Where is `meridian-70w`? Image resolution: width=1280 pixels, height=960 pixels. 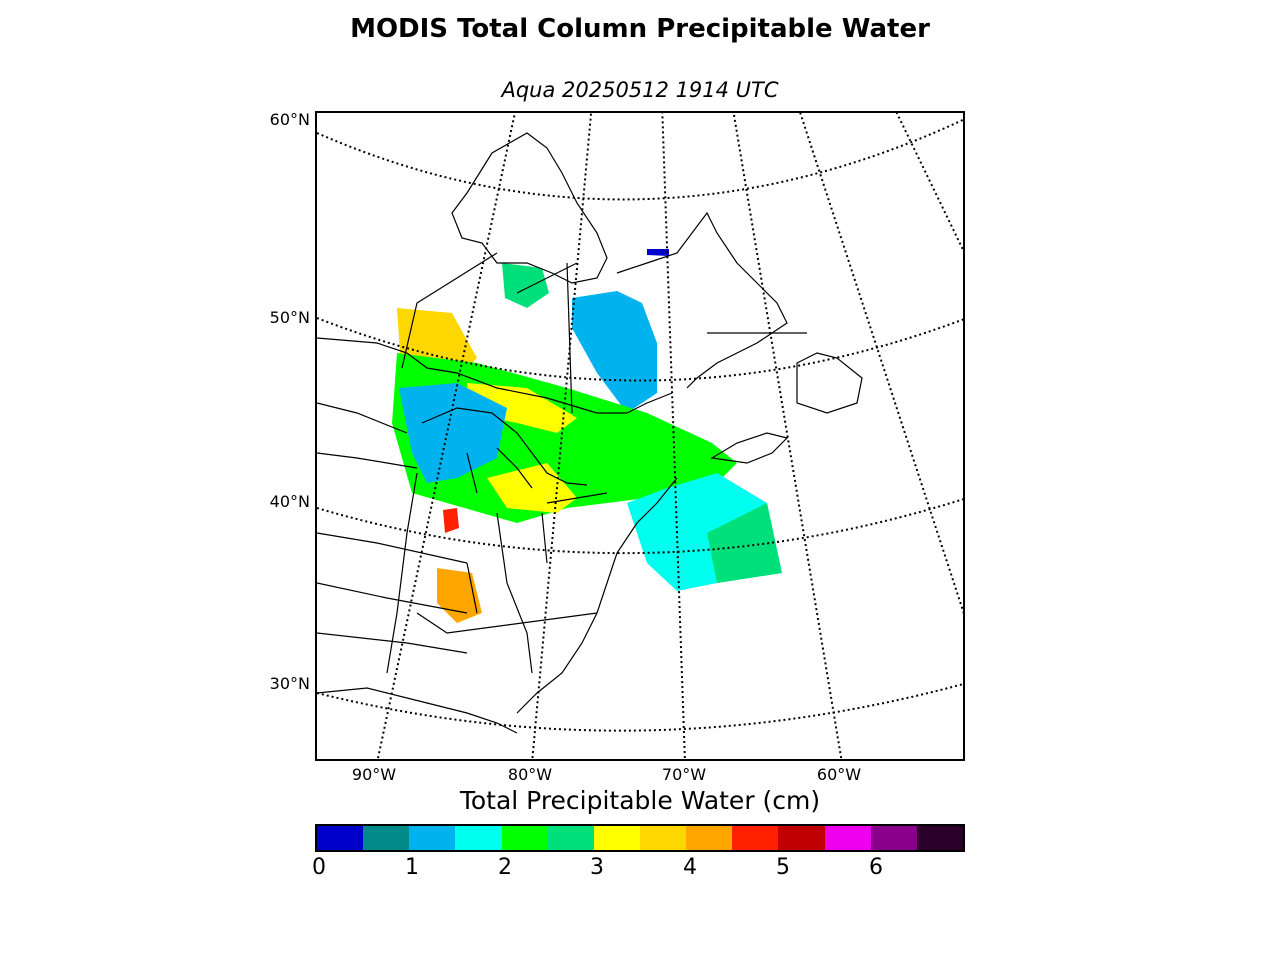
meridian-70w is located at coordinates (673, 436).